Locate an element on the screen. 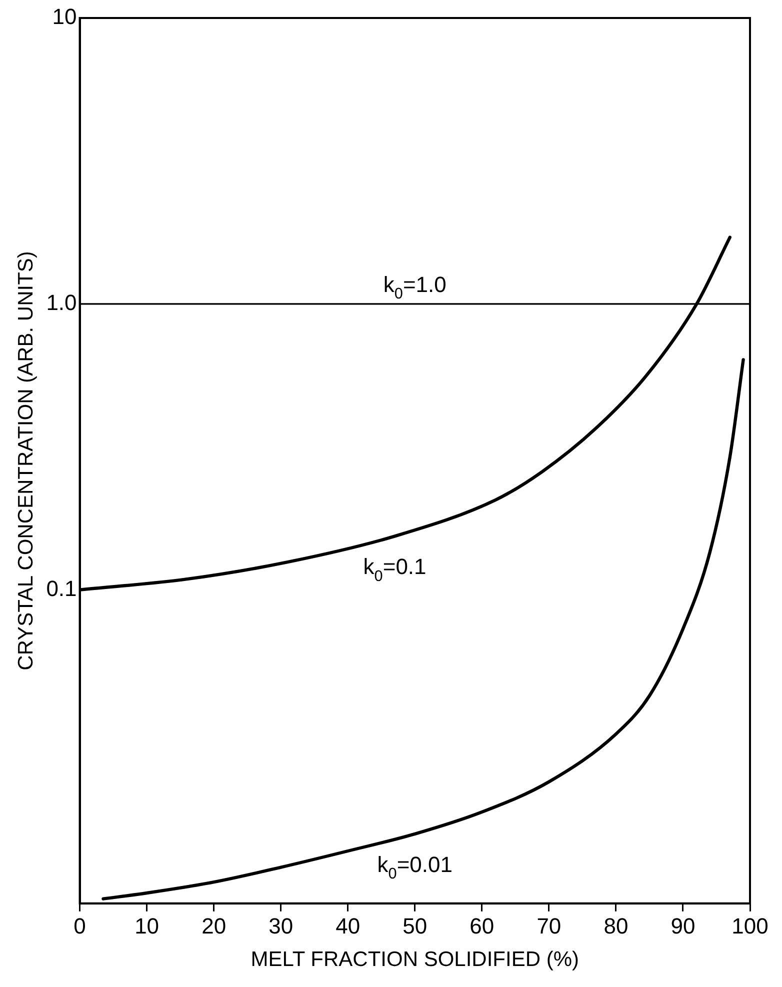  y-tick-label: 0.1 is located at coordinates (61, 588).